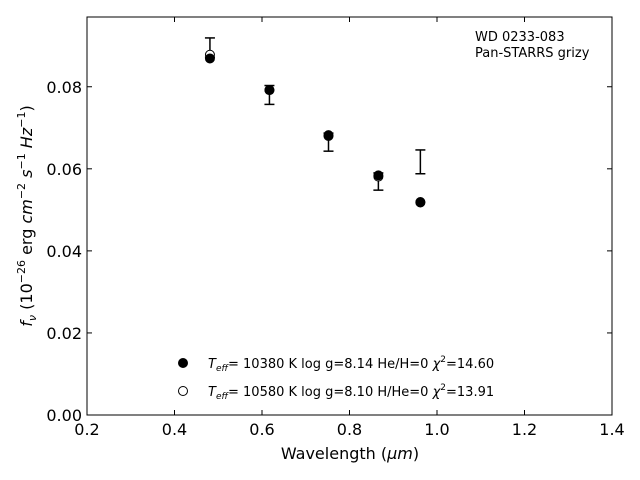 The height and width of the screenshot is (480, 640). I want to click on y-tick-label: 0.06, so click(64, 169).